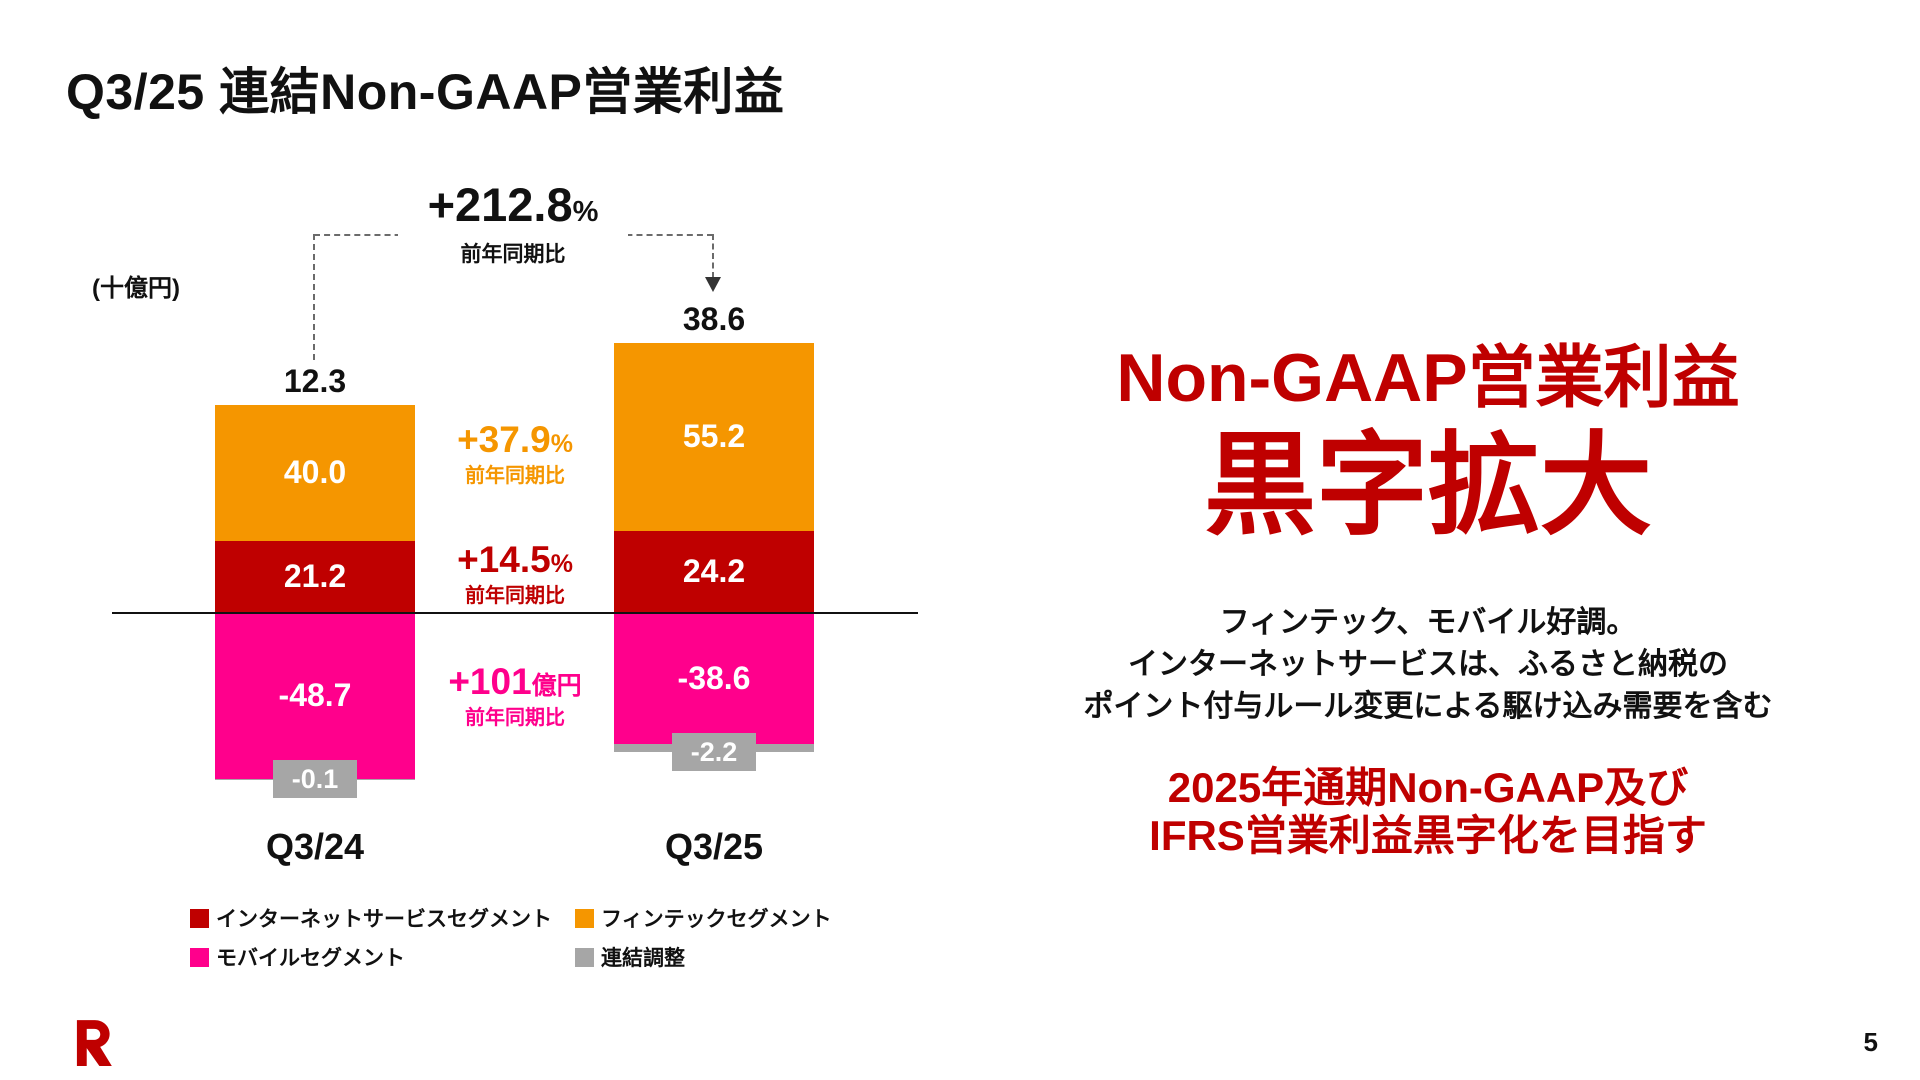 Image resolution: width=1920 pixels, height=1080 pixels. I want to click on segment-value-label: -48.7, so click(315, 695).